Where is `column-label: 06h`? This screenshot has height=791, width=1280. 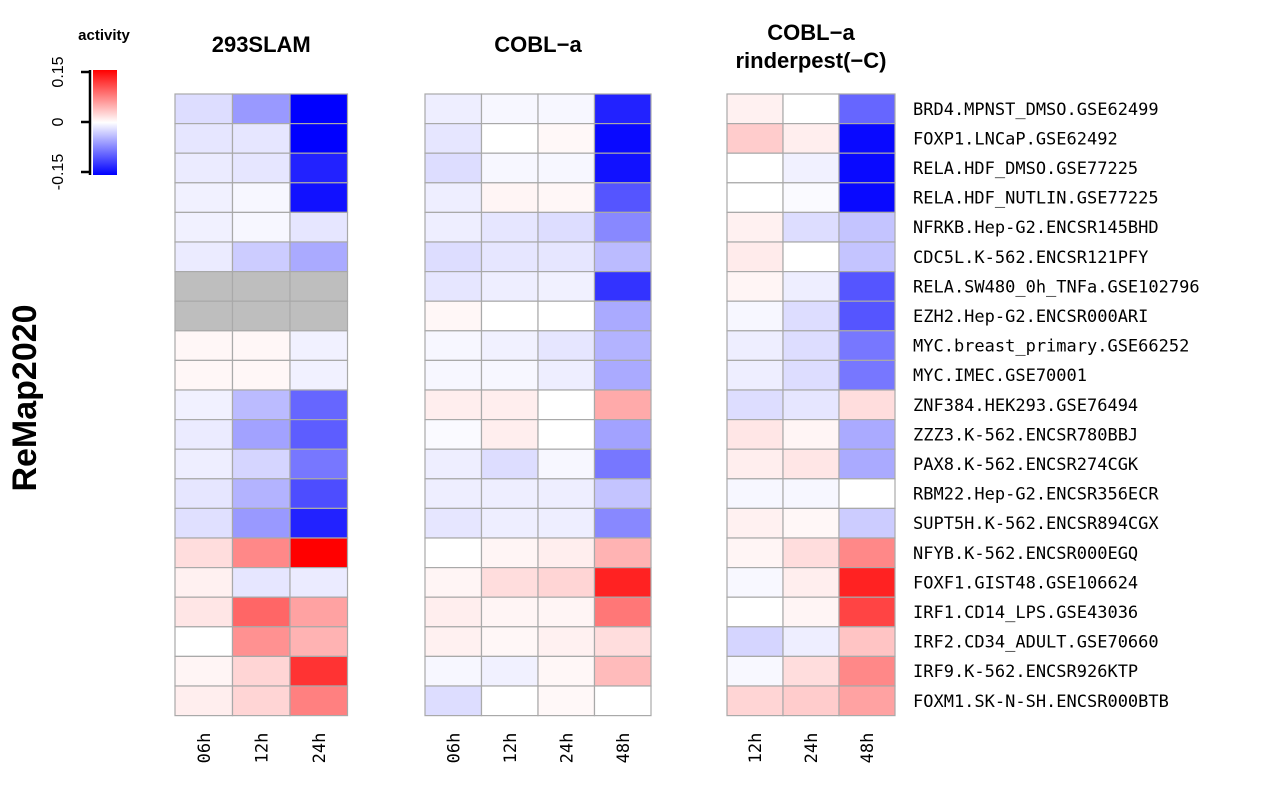
column-label: 06h is located at coordinates (454, 748).